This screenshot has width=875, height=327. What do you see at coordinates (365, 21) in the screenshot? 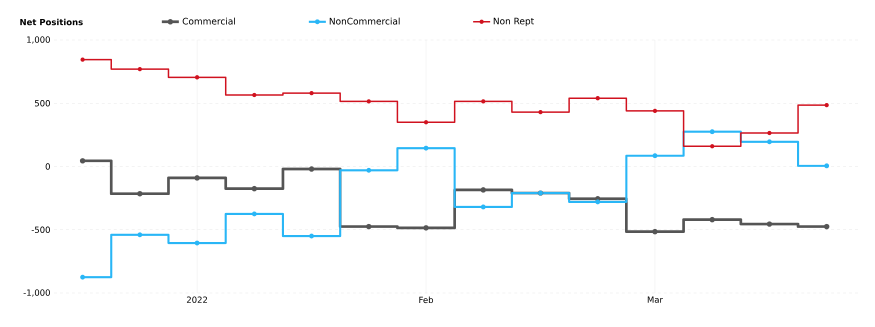
I see `legend-label: NonCommercial` at bounding box center [365, 21].